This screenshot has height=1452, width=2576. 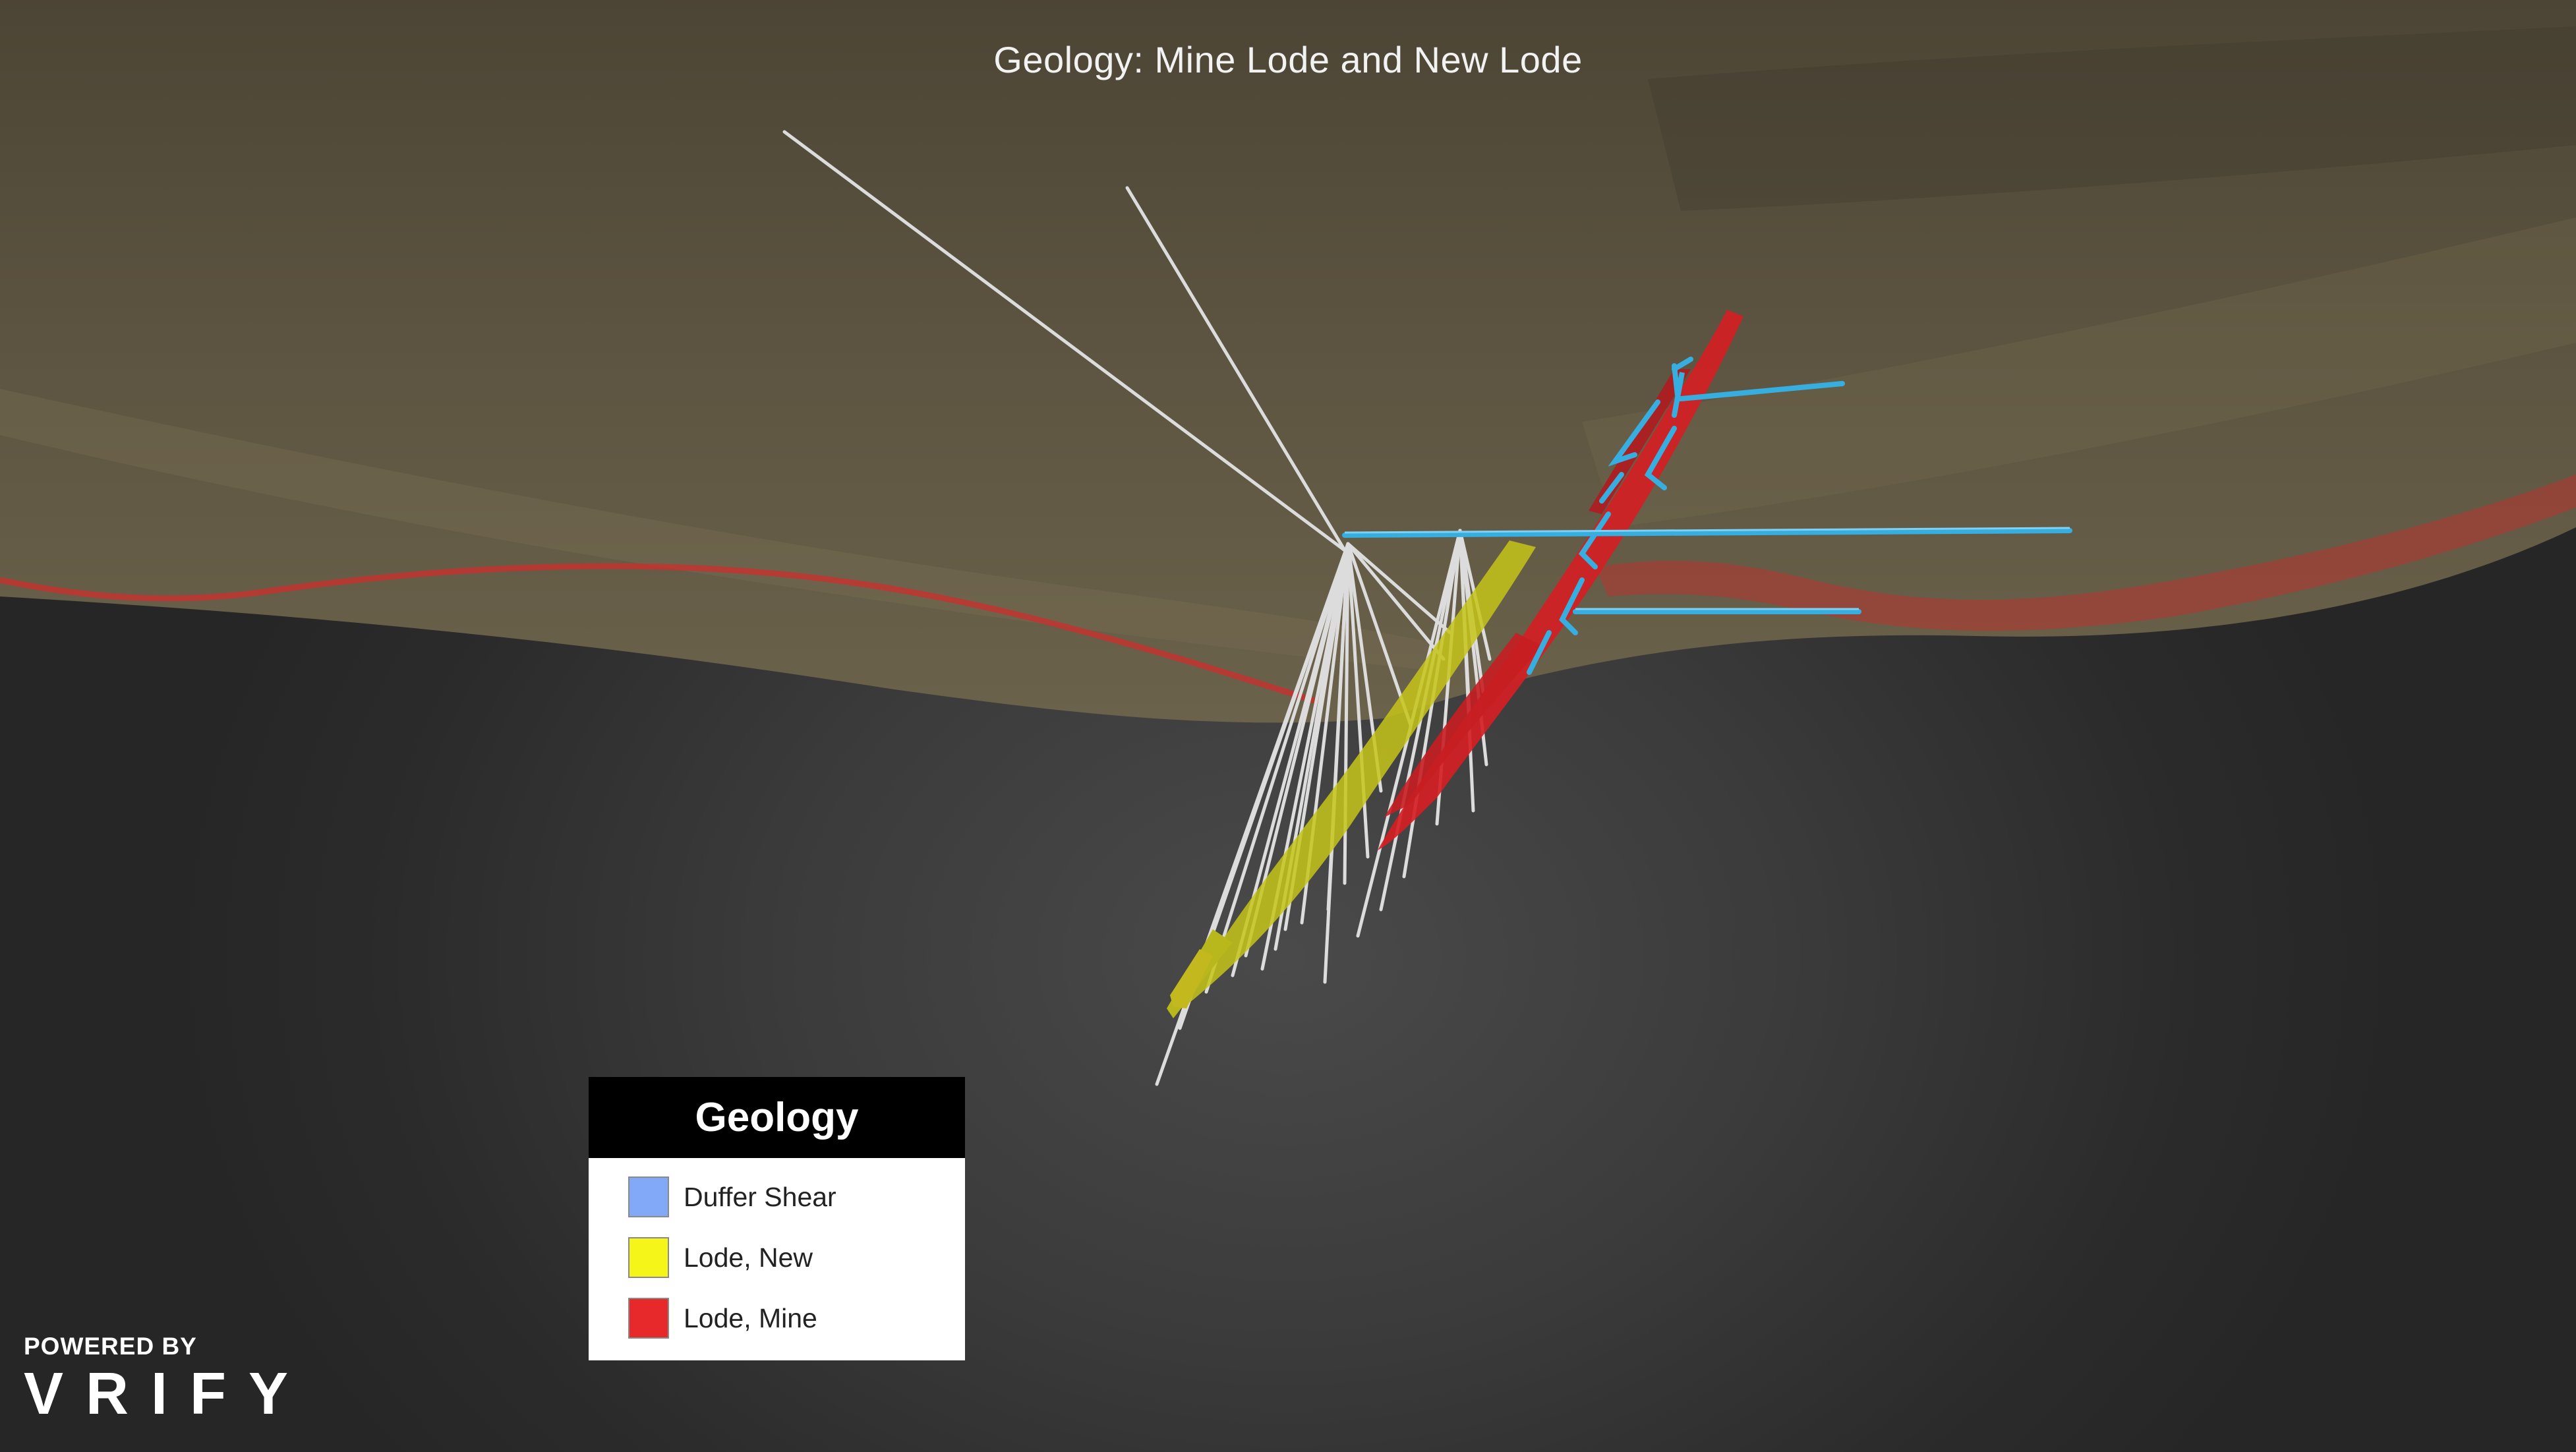 What do you see at coordinates (1707, 568) in the screenshot?
I see `workings-highlight` at bounding box center [1707, 568].